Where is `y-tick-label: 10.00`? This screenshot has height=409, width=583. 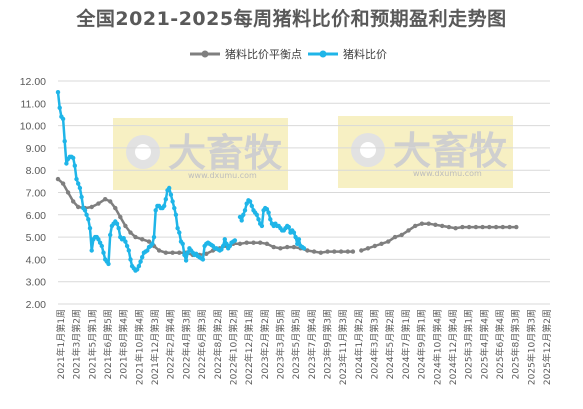
y-tick-label: 10.00 is located at coordinates (33, 127).